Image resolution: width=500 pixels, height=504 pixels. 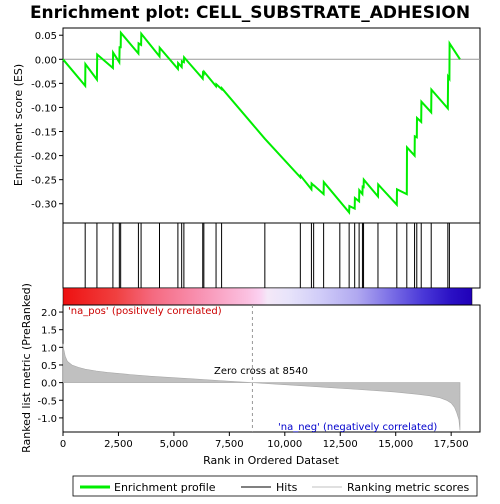 I want to click on pos-correlated-label: 'na_pos' (positively correlated), so click(x=145, y=311).